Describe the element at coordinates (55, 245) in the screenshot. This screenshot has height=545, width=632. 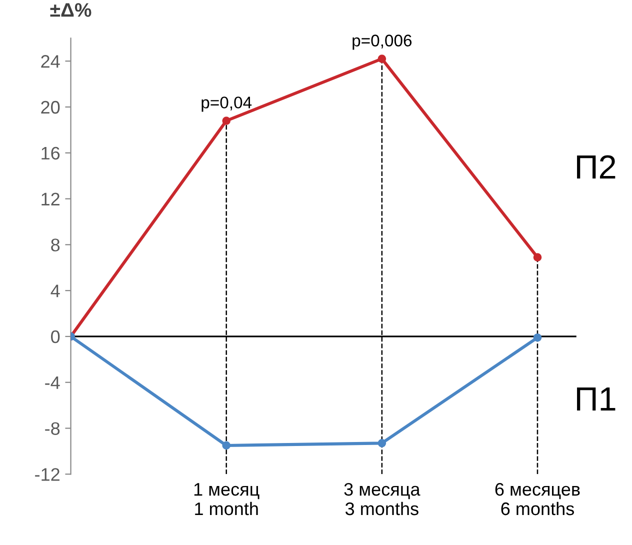
I see `y-tick-label: 8` at that location.